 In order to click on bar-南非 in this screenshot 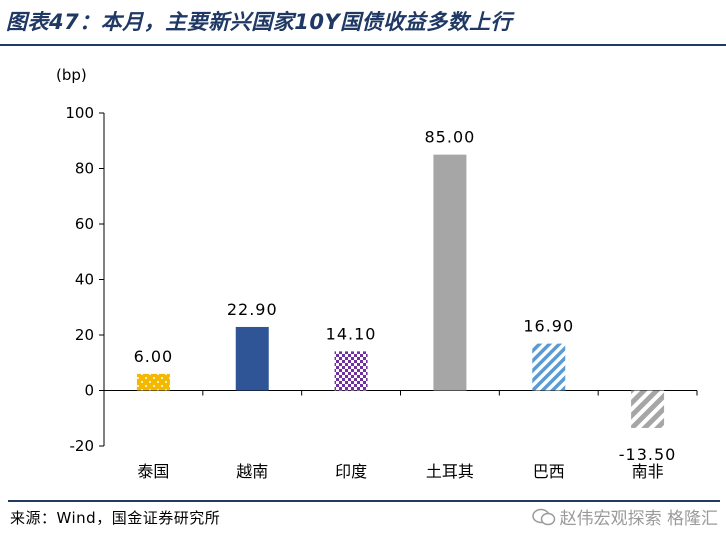, I will do `click(648, 409)`.